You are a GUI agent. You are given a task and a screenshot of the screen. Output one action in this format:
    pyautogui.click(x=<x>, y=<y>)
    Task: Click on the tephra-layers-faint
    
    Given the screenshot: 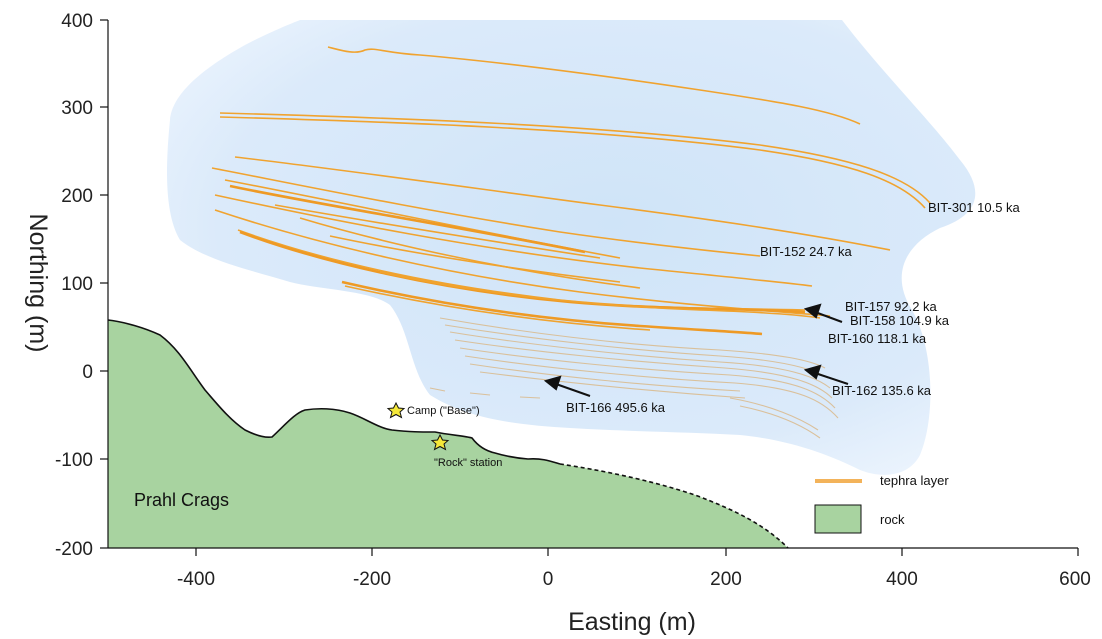 What is the action you would take?
    pyautogui.click(x=634, y=378)
    